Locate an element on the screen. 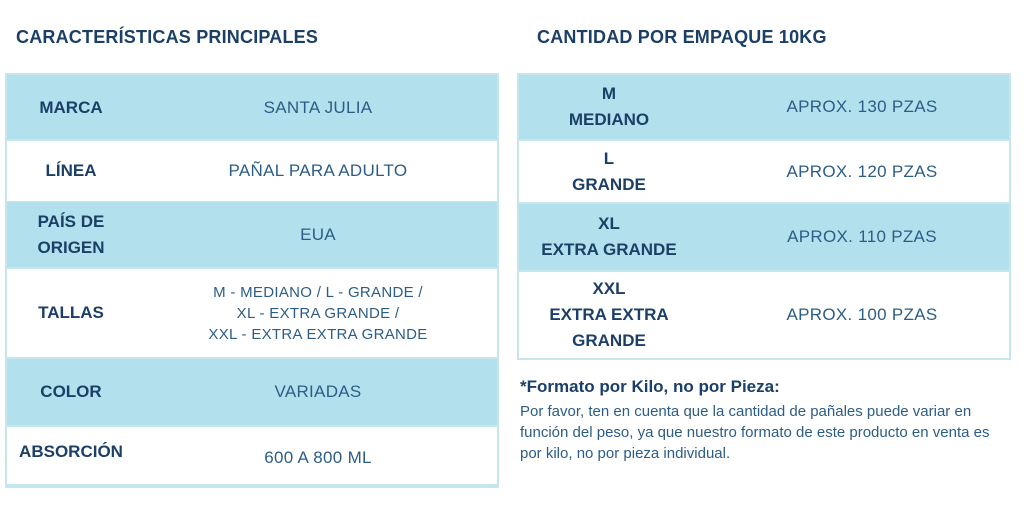  main-features-heading: CARACTERÍSTICAS PRINCIPALES is located at coordinates (167, 37).